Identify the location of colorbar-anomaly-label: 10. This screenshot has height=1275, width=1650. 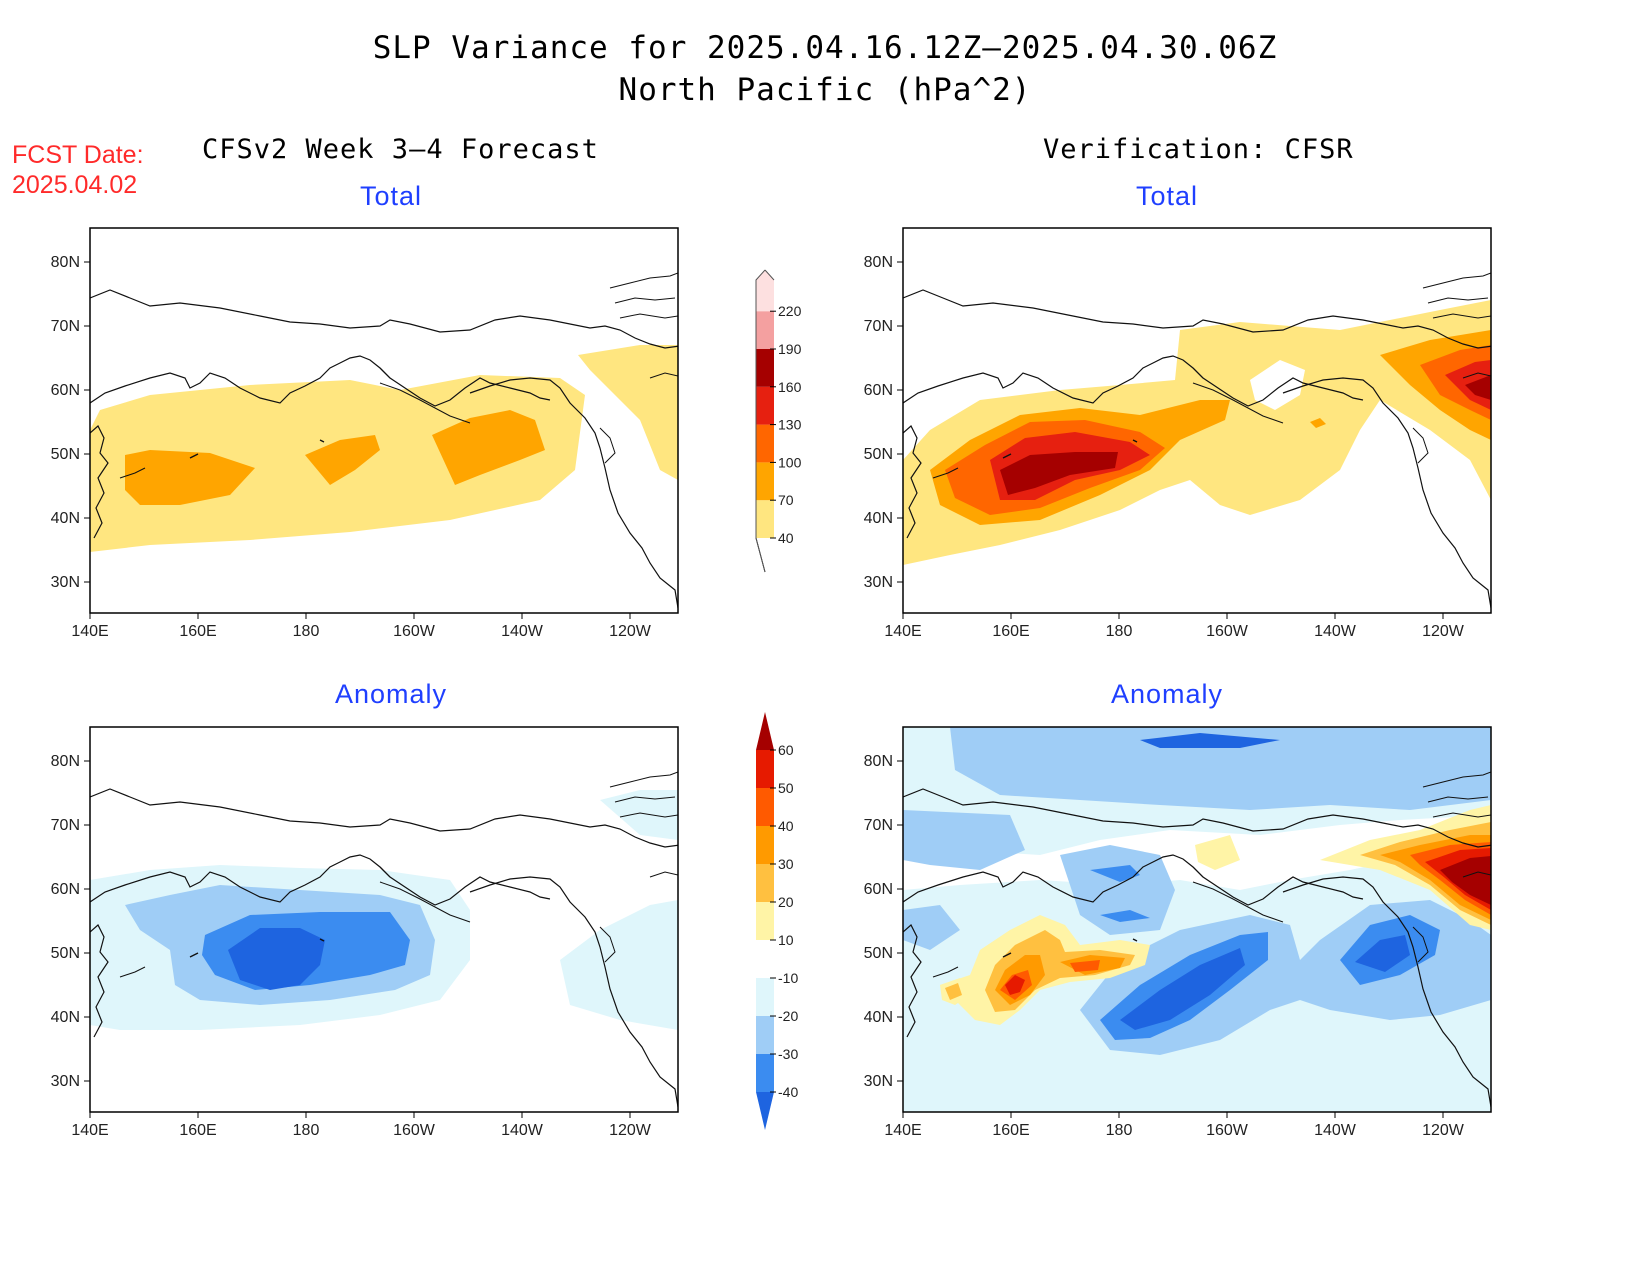
(786, 940).